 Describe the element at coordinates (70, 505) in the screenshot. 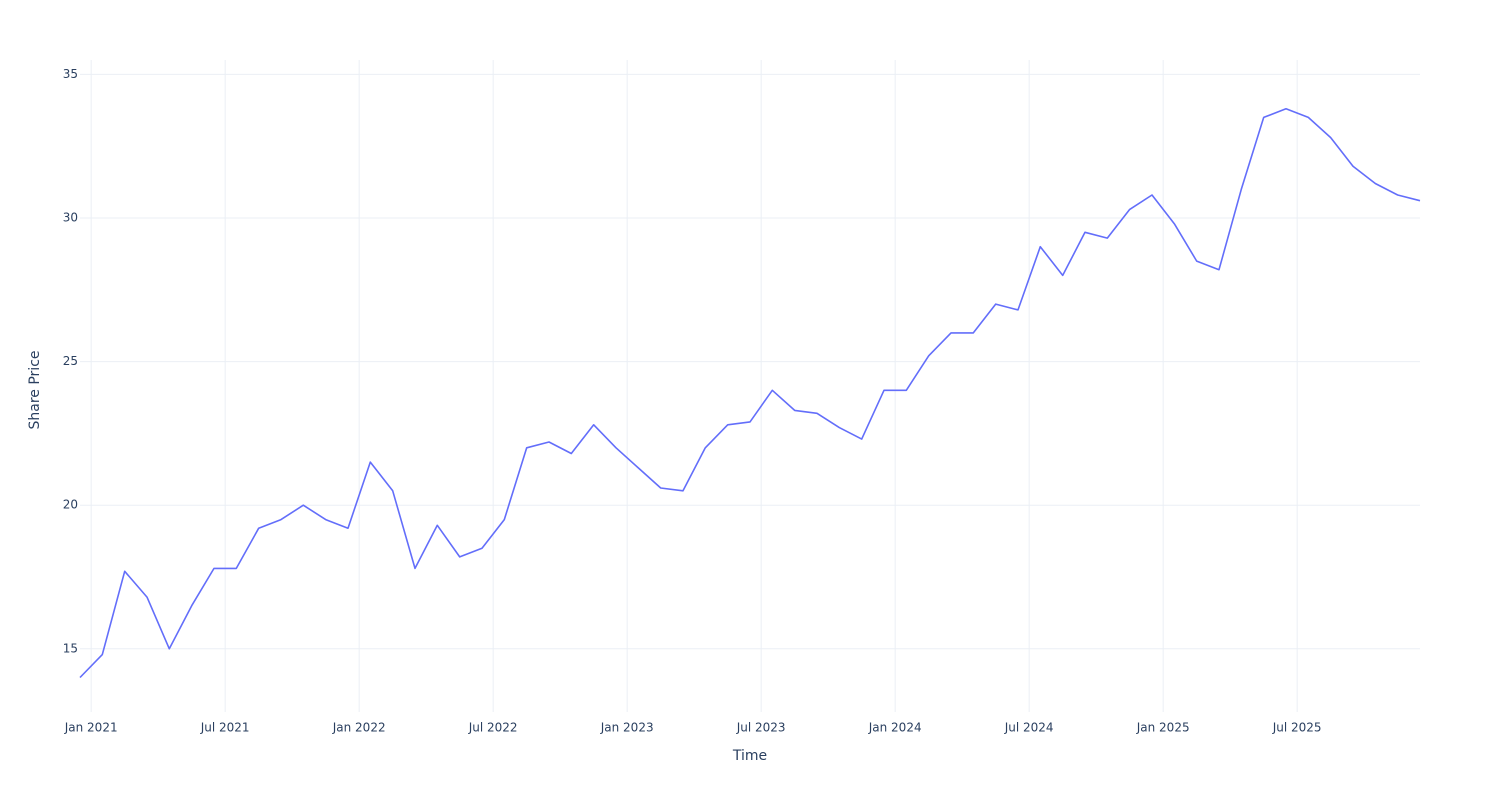

I see `y-tick-label: 20` at that location.